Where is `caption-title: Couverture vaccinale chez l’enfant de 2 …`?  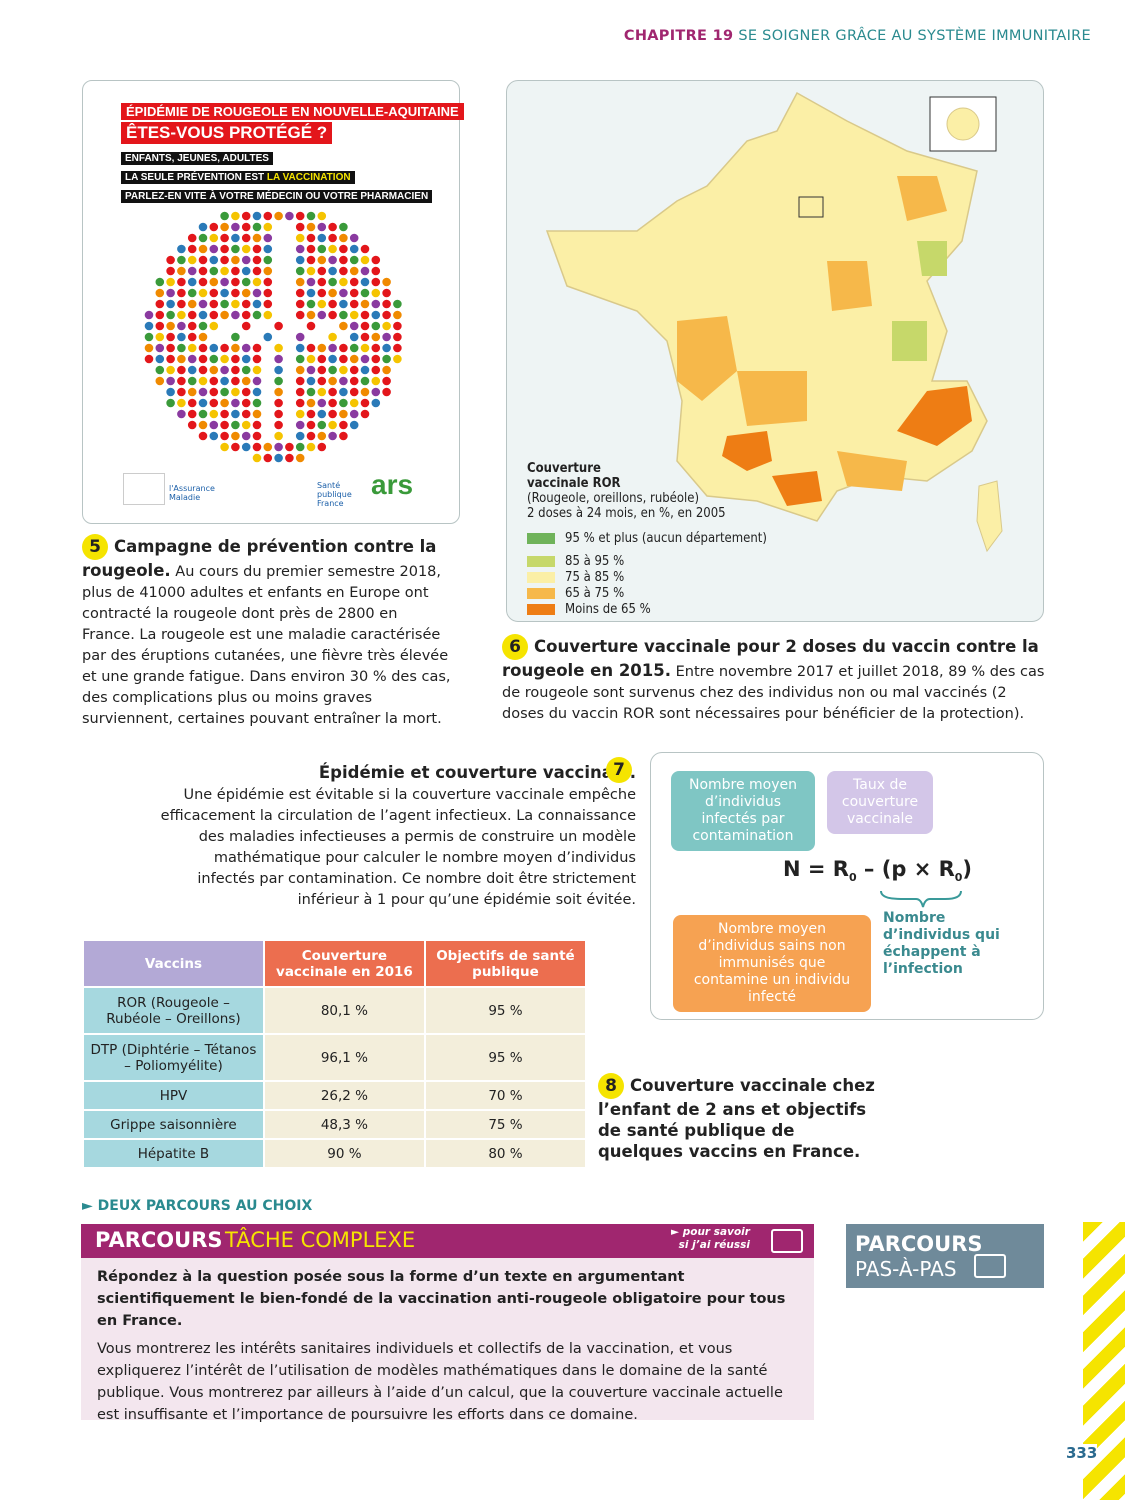 caption-title: Couverture vaccinale chez l’enfant de 2 … is located at coordinates (736, 1118).